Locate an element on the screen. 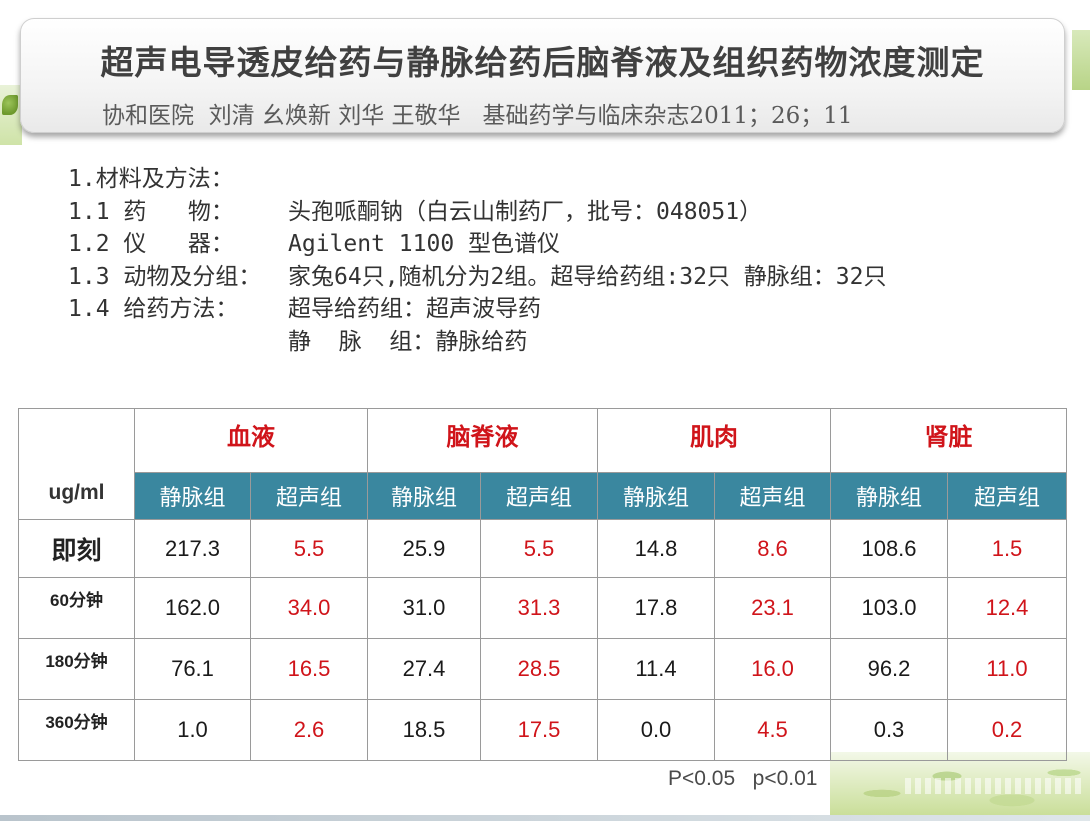 The image size is (1090, 821). methods-item: 1.4 给药方法： 超导给药组：超声波导药 is located at coordinates (477, 309).